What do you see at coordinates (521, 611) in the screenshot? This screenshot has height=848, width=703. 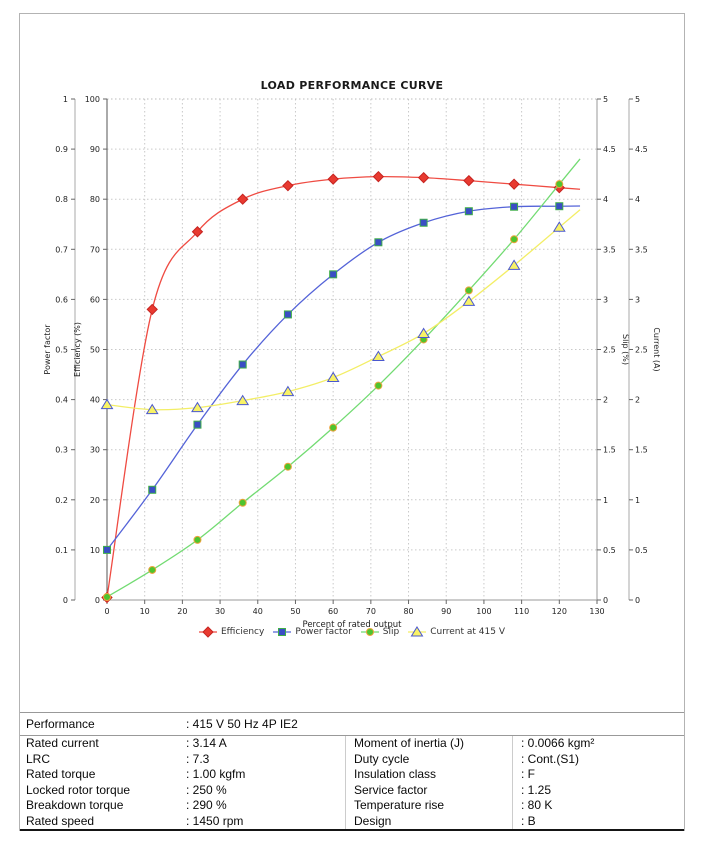 I see `tick-label: 110` at bounding box center [521, 611].